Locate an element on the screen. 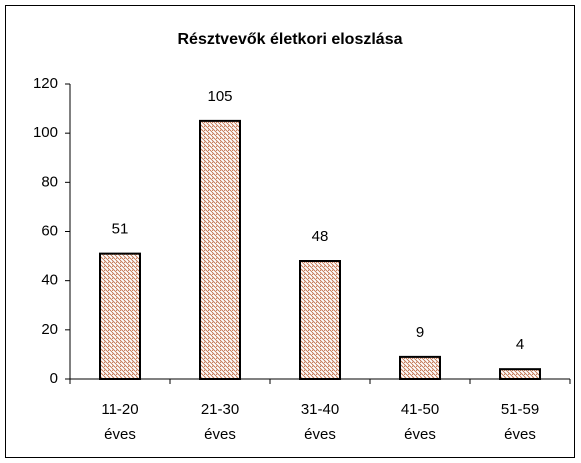  x-tick-label: 21-30 éves is located at coordinates (220, 422).